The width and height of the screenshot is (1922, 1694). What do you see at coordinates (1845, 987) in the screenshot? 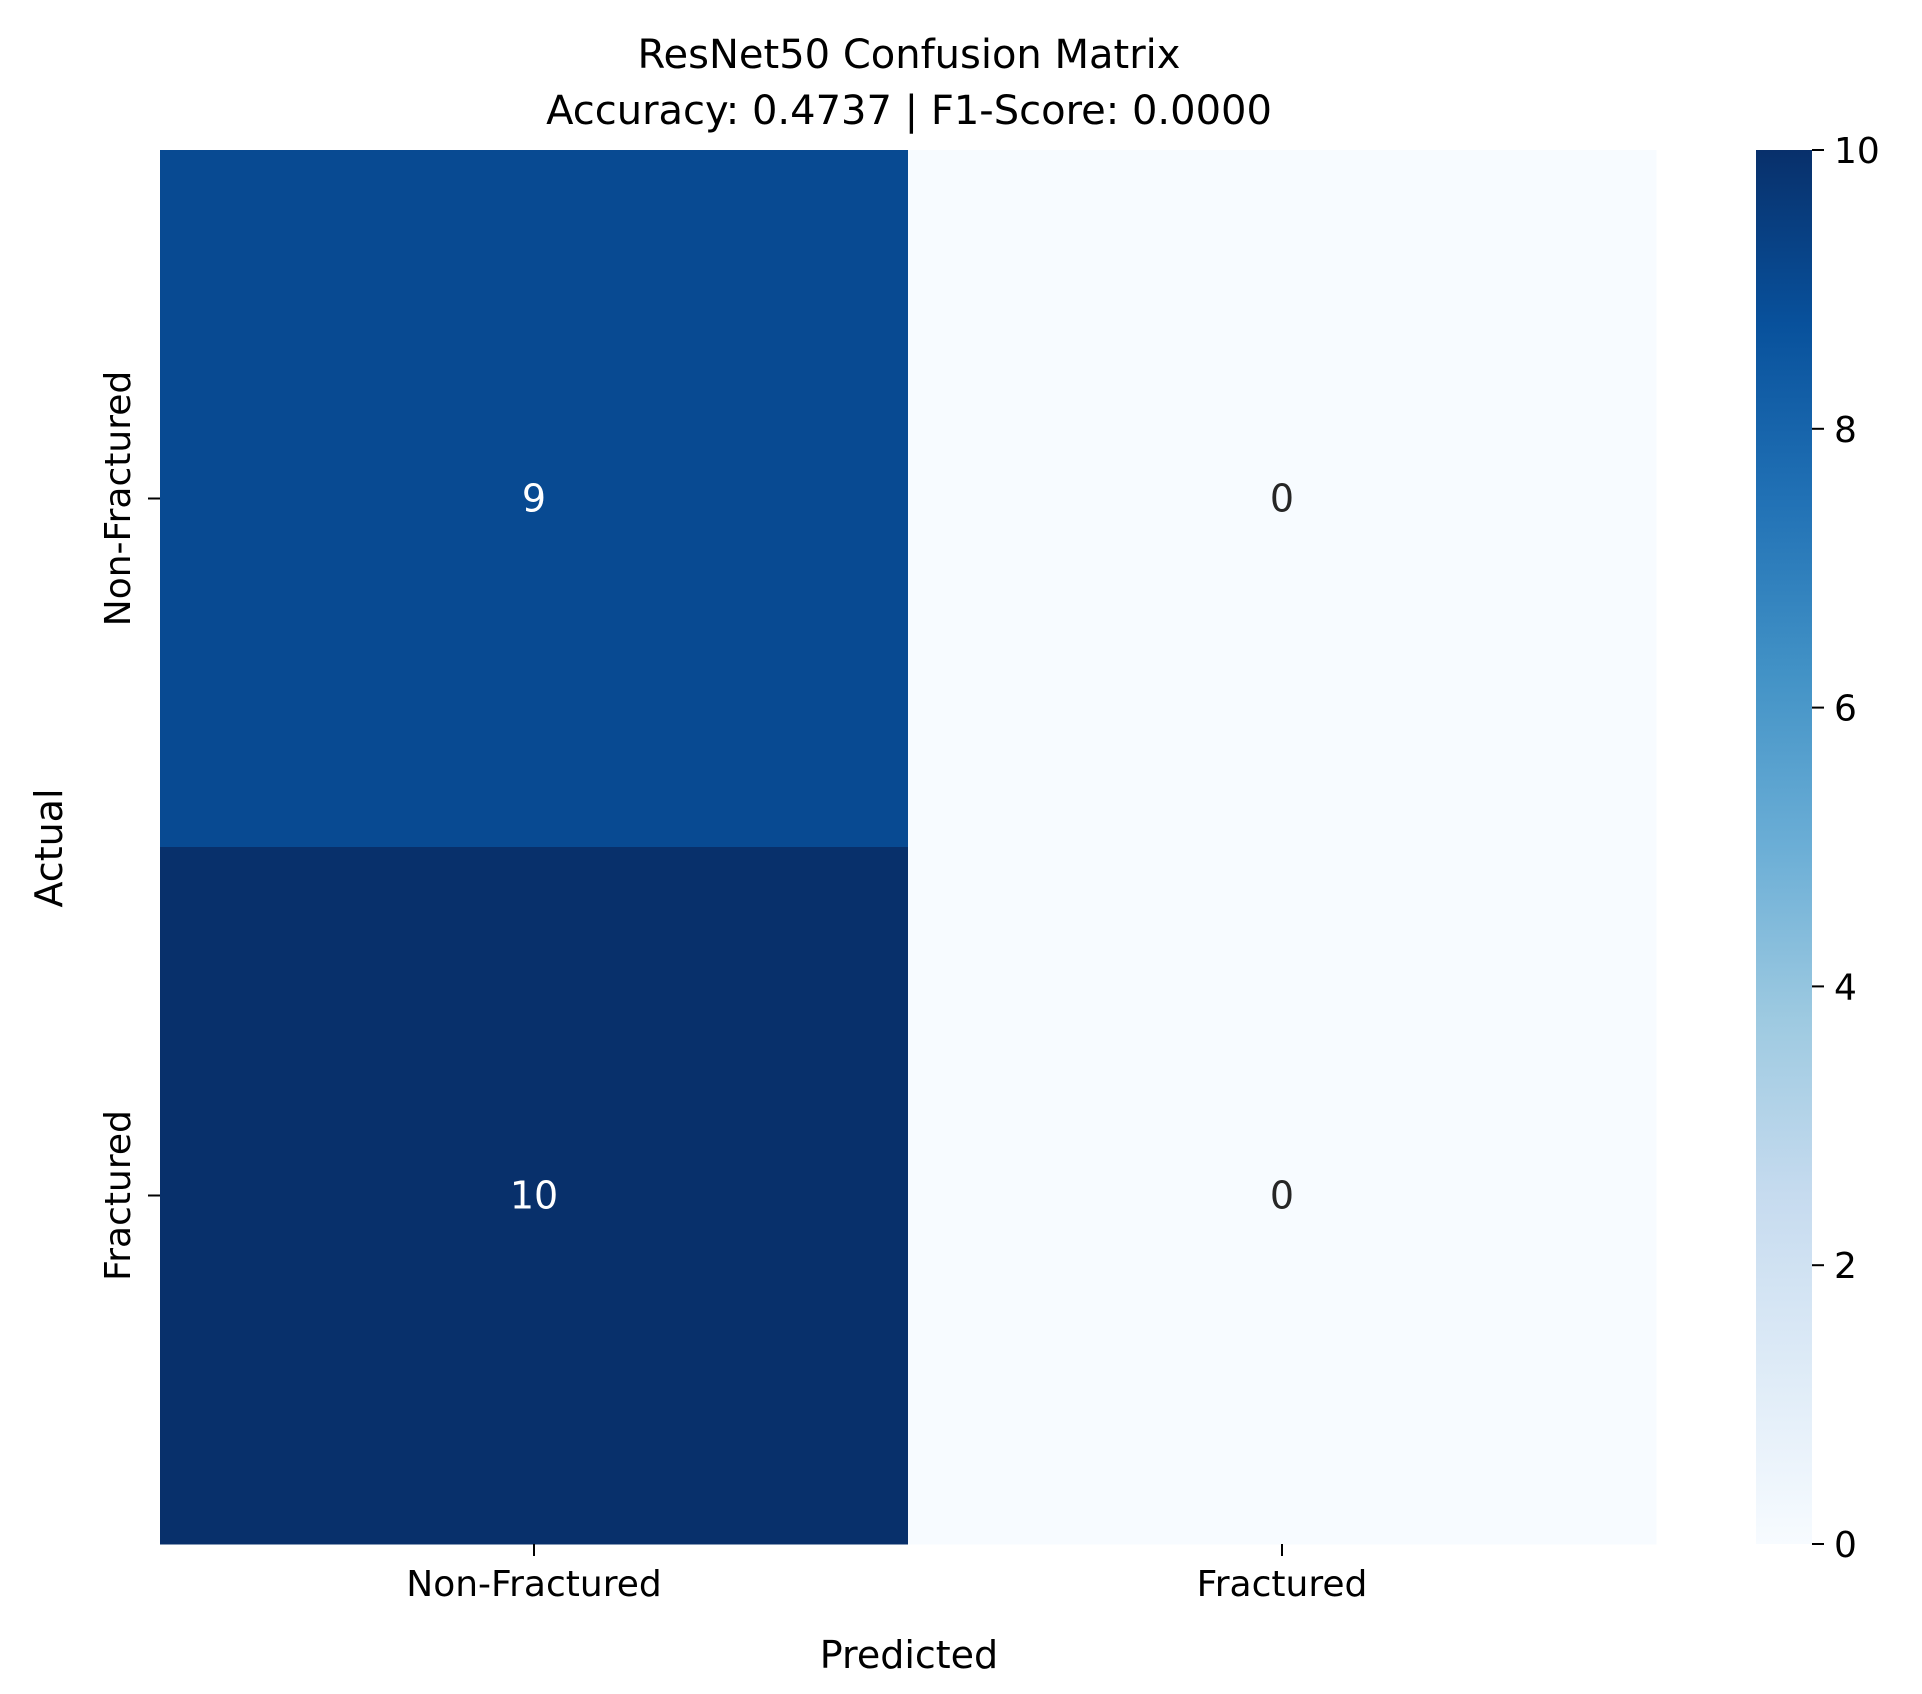
I see `colorbar-tick-label: 4` at bounding box center [1845, 987].